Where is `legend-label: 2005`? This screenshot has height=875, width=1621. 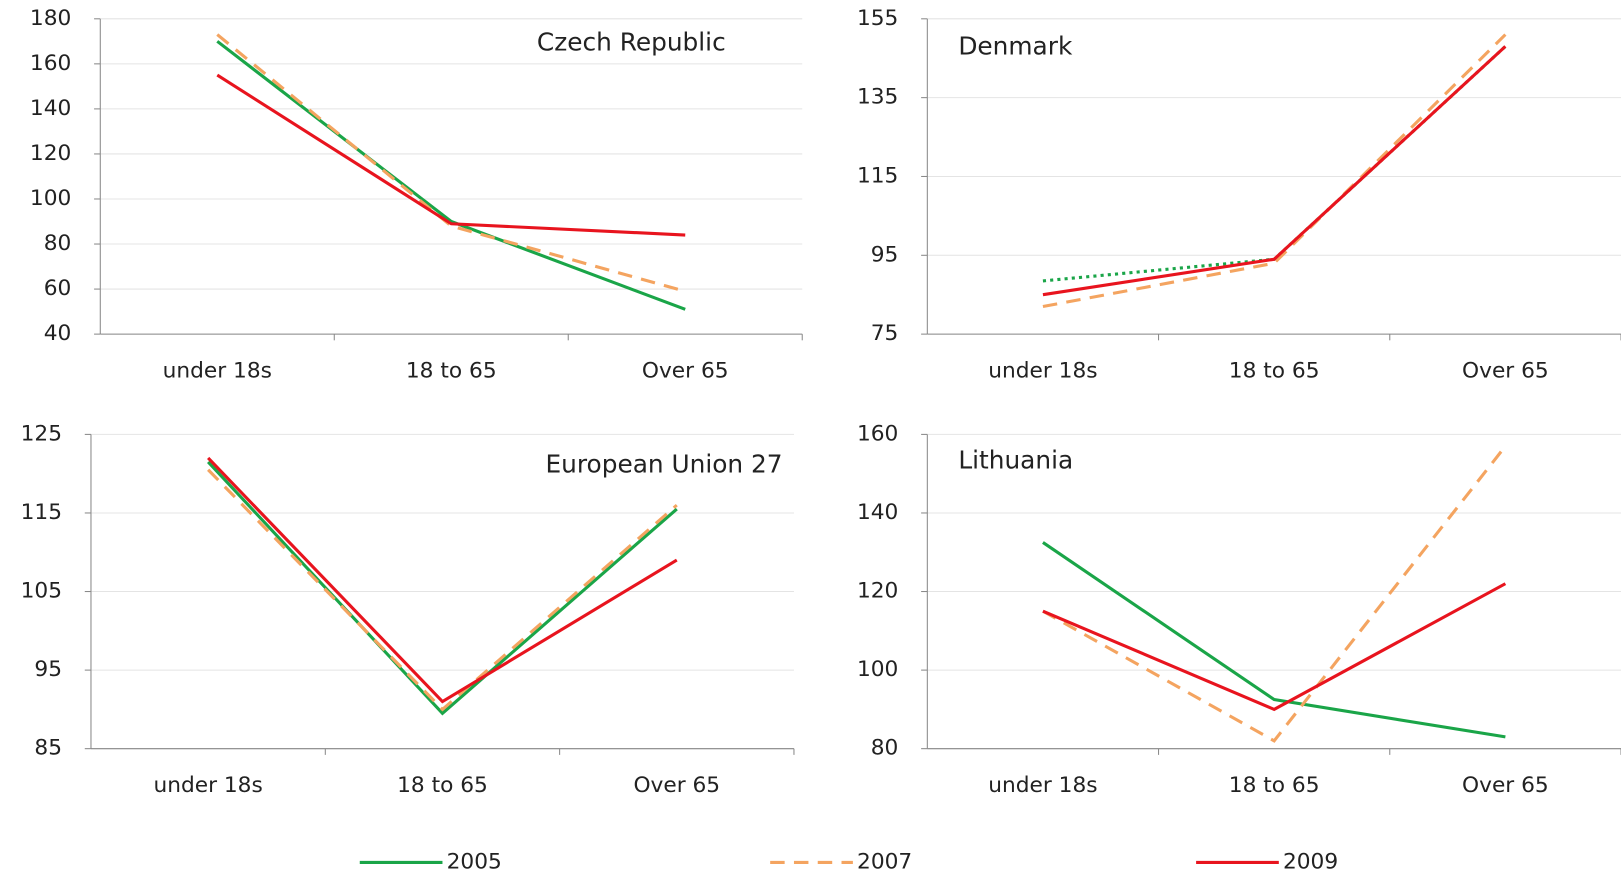 legend-label: 2005 is located at coordinates (474, 861).